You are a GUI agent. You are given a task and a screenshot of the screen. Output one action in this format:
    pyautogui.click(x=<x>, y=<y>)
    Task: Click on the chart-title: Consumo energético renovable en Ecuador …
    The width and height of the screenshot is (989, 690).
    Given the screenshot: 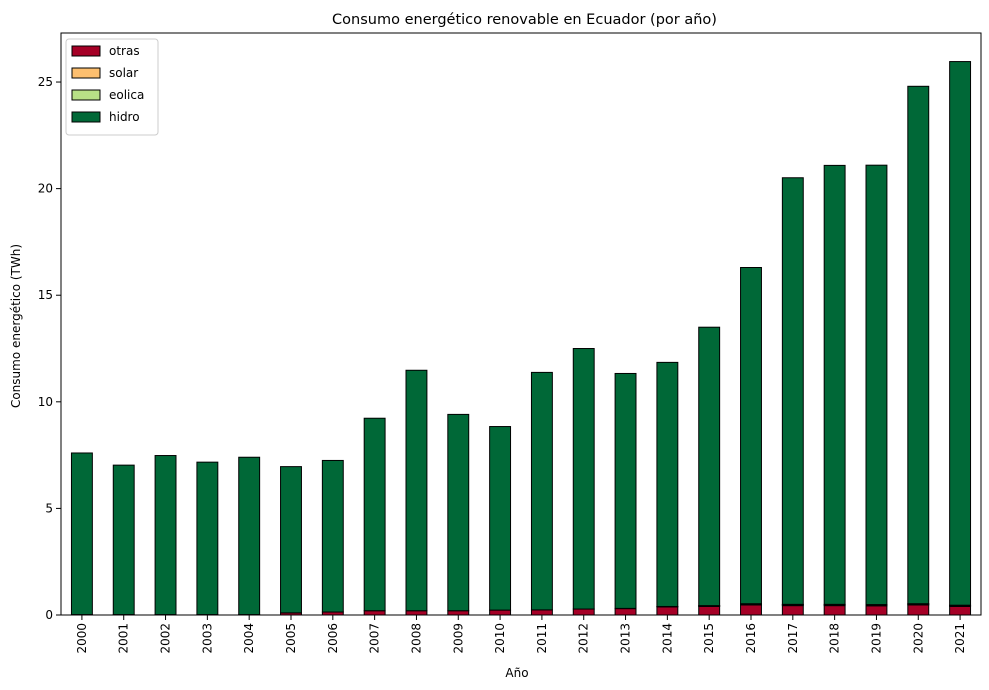 What is the action you would take?
    pyautogui.click(x=524, y=20)
    